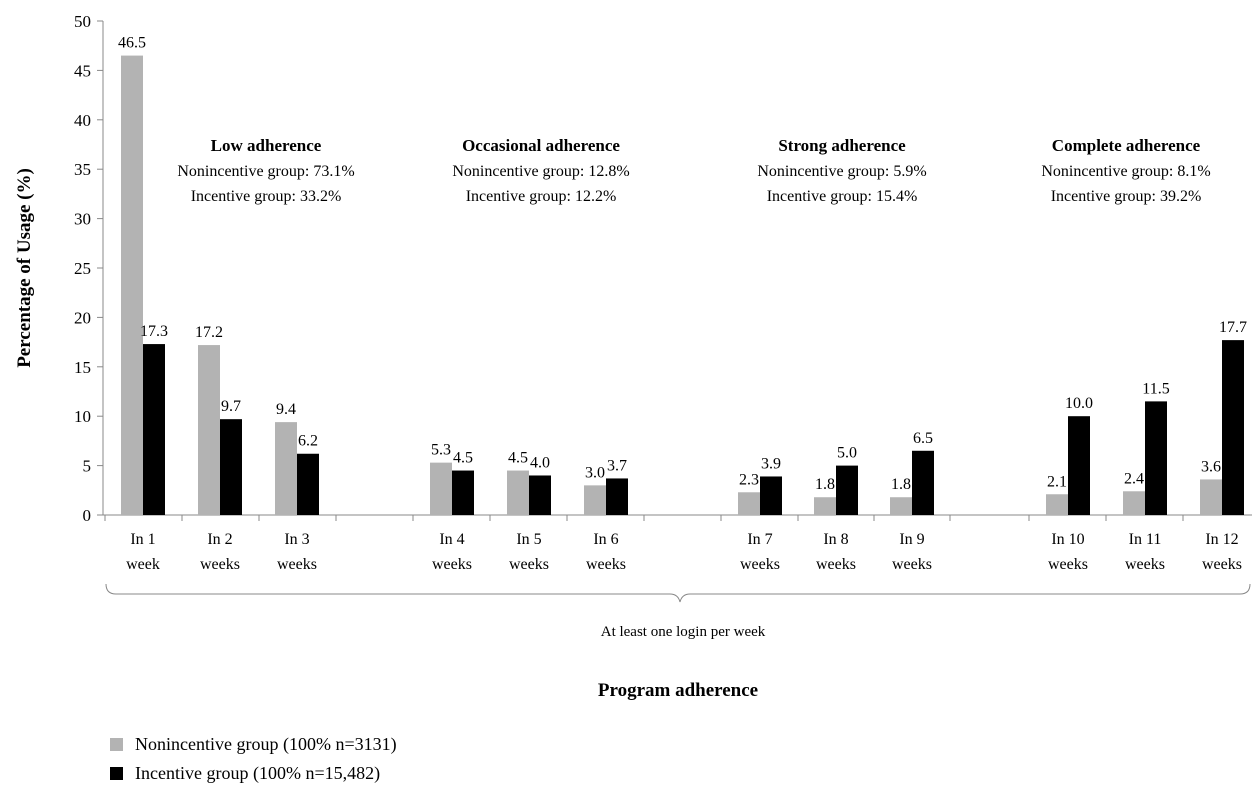  I want to click on x-category-label: In 11, so click(1145, 539).